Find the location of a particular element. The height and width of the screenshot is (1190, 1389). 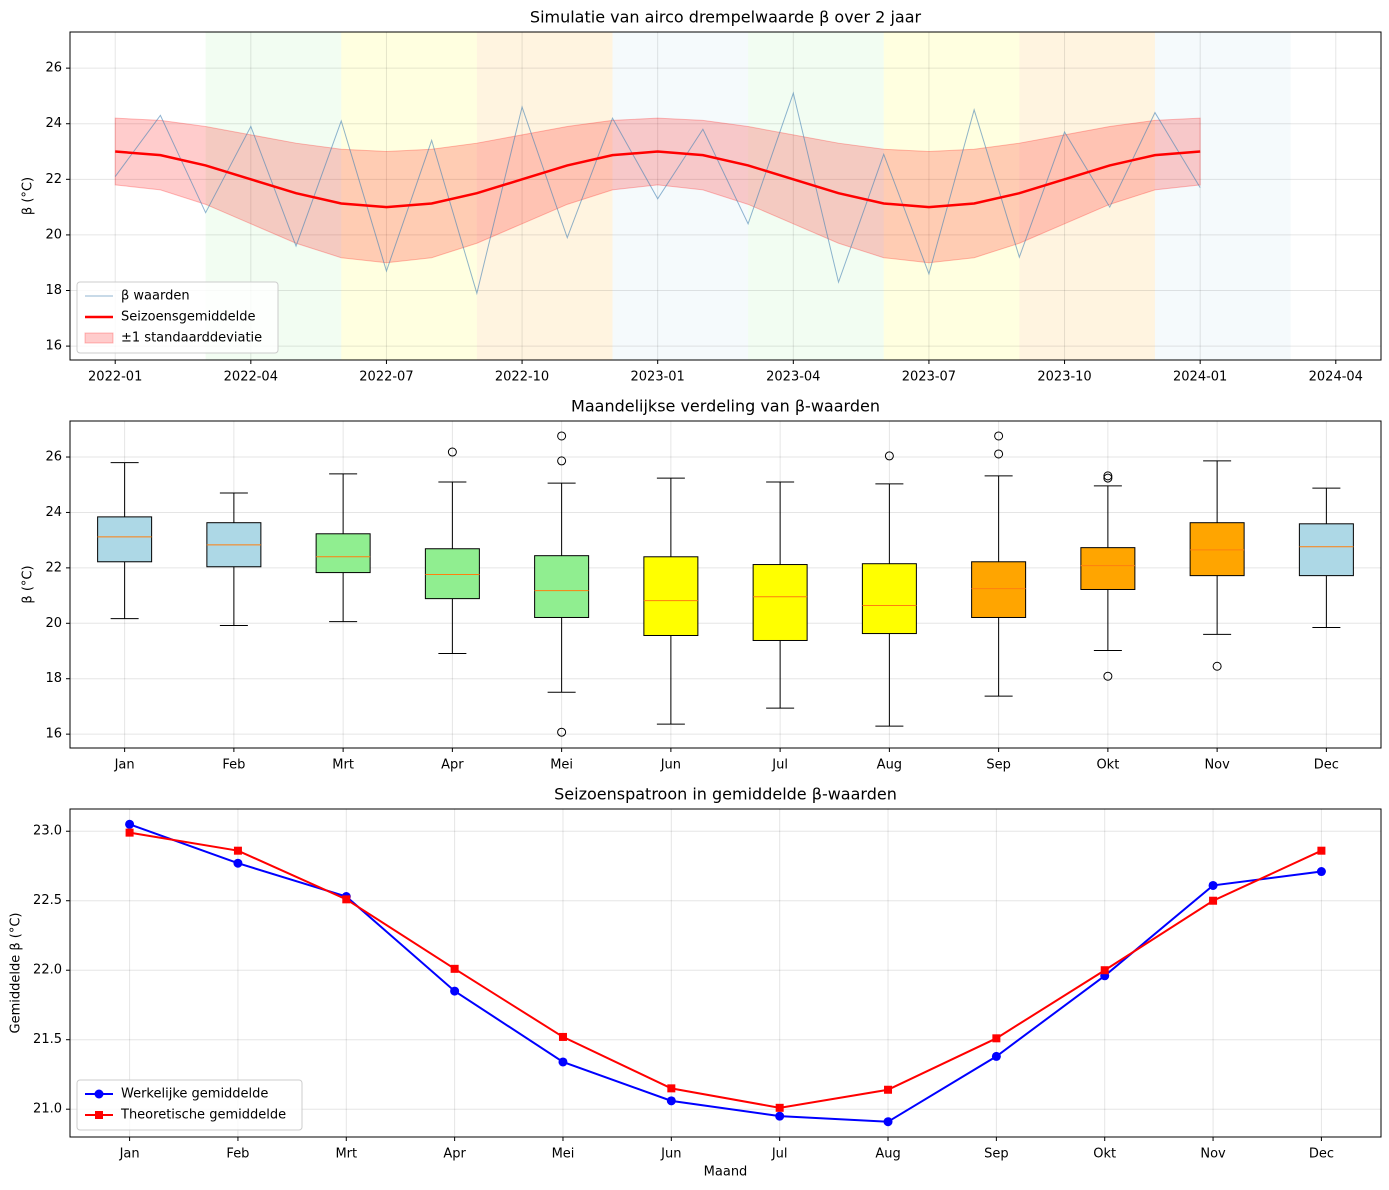

x-axis-label: Maand is located at coordinates (726, 1172).